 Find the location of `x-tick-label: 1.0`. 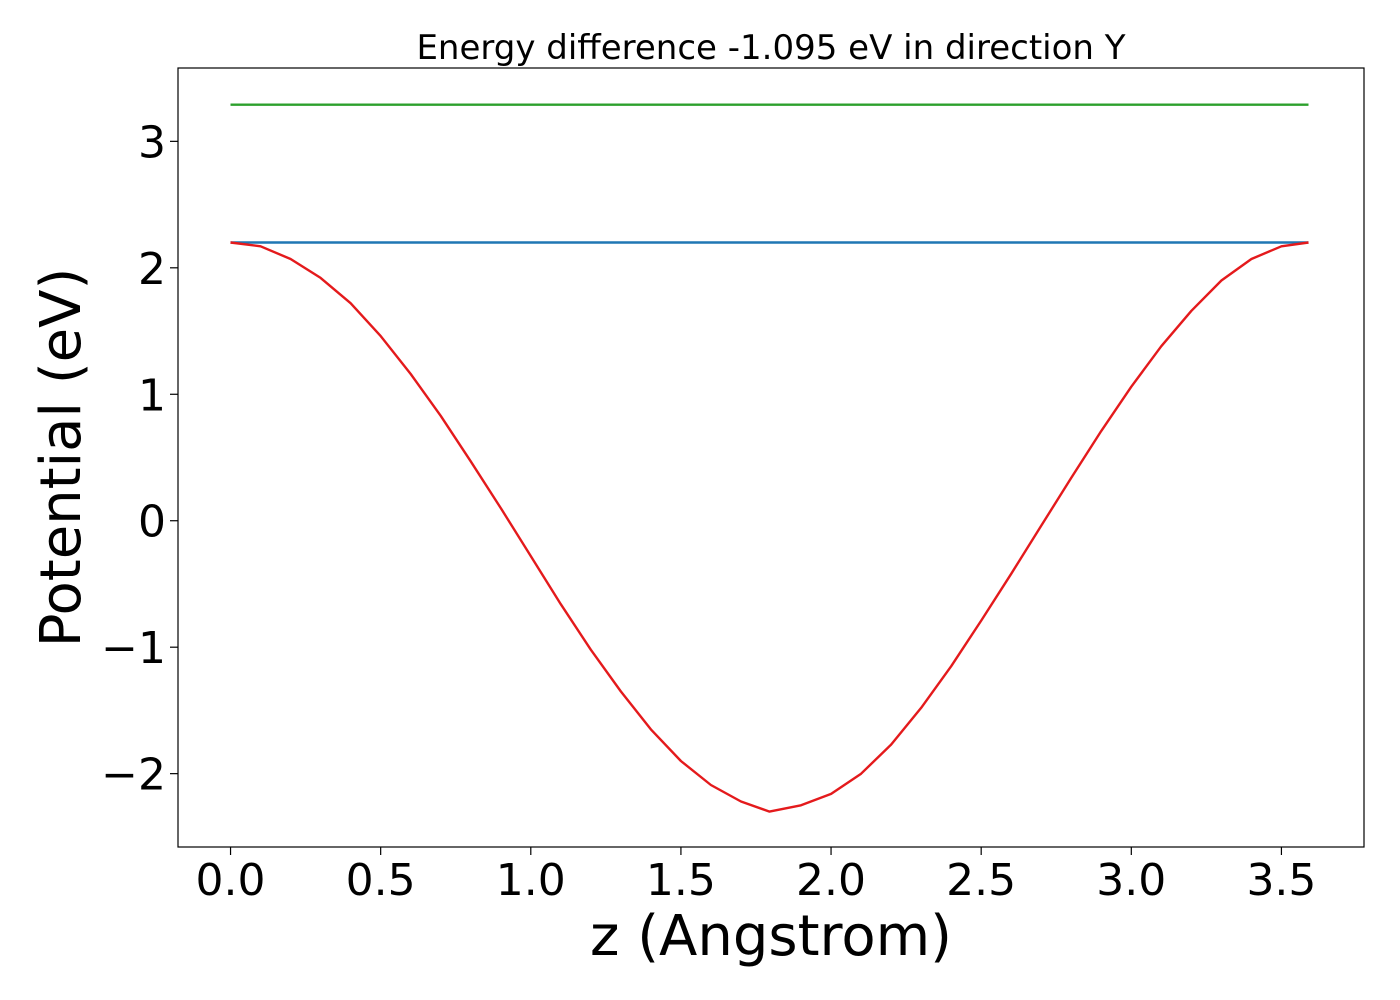

x-tick-label: 1.0 is located at coordinates (531, 880).